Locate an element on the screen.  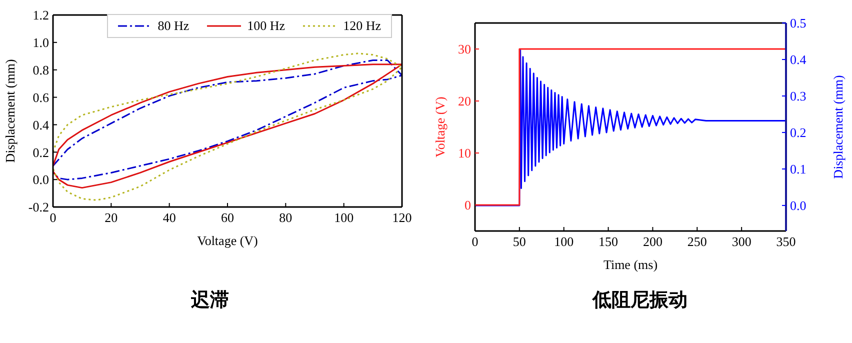
legend-label: 100 Hz is located at coordinates (266, 26).